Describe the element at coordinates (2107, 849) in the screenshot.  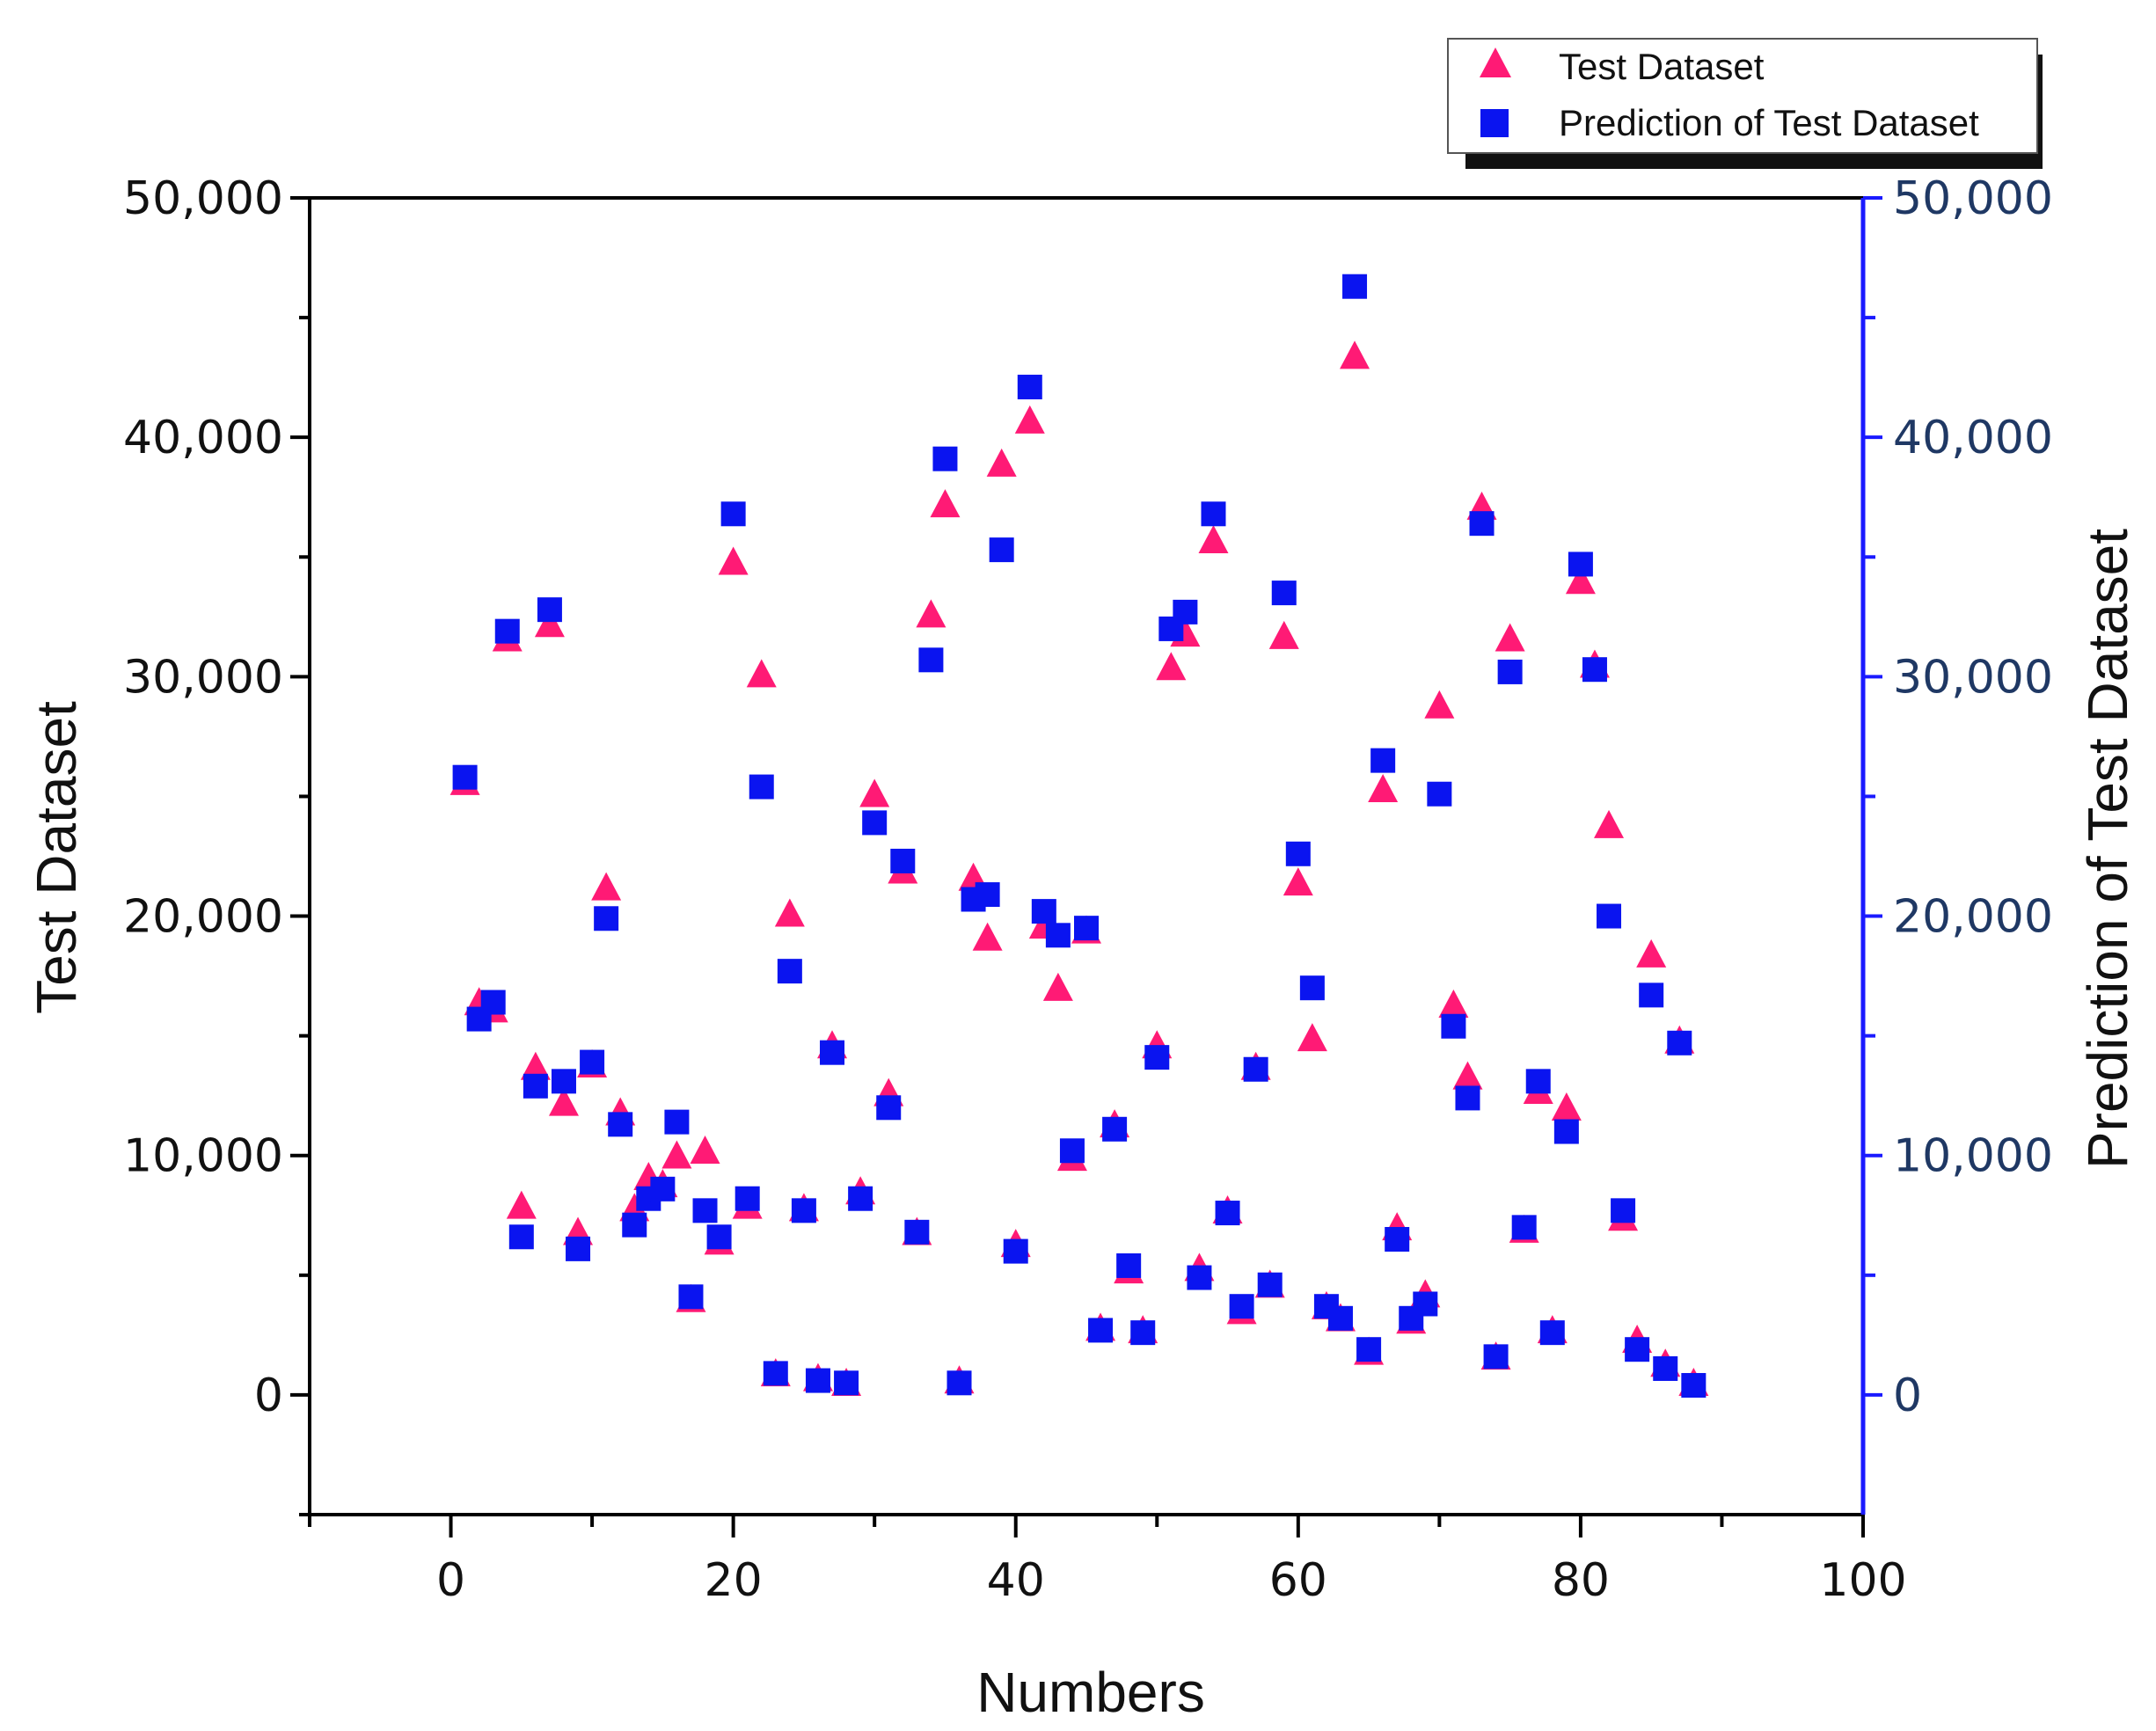
I see `y-right-axis-title: Prediction of Test Dataset` at that location.